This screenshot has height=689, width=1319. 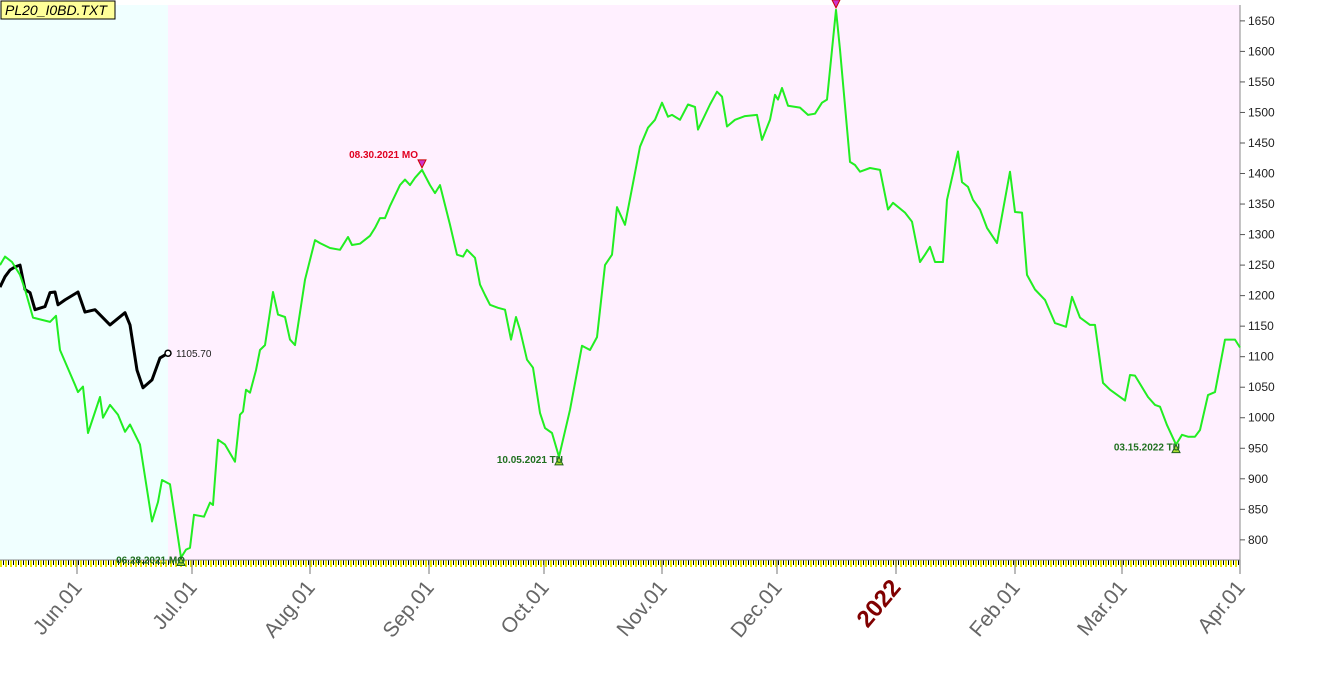 I want to click on y-tick-label: 1300, so click(x=1261, y=235).